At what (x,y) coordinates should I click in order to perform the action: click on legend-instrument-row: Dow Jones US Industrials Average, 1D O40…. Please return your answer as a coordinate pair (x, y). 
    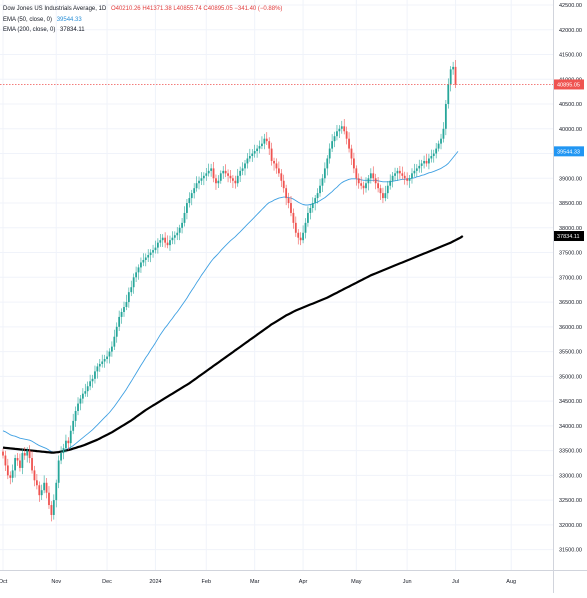
    Looking at the image, I should click on (142, 9).